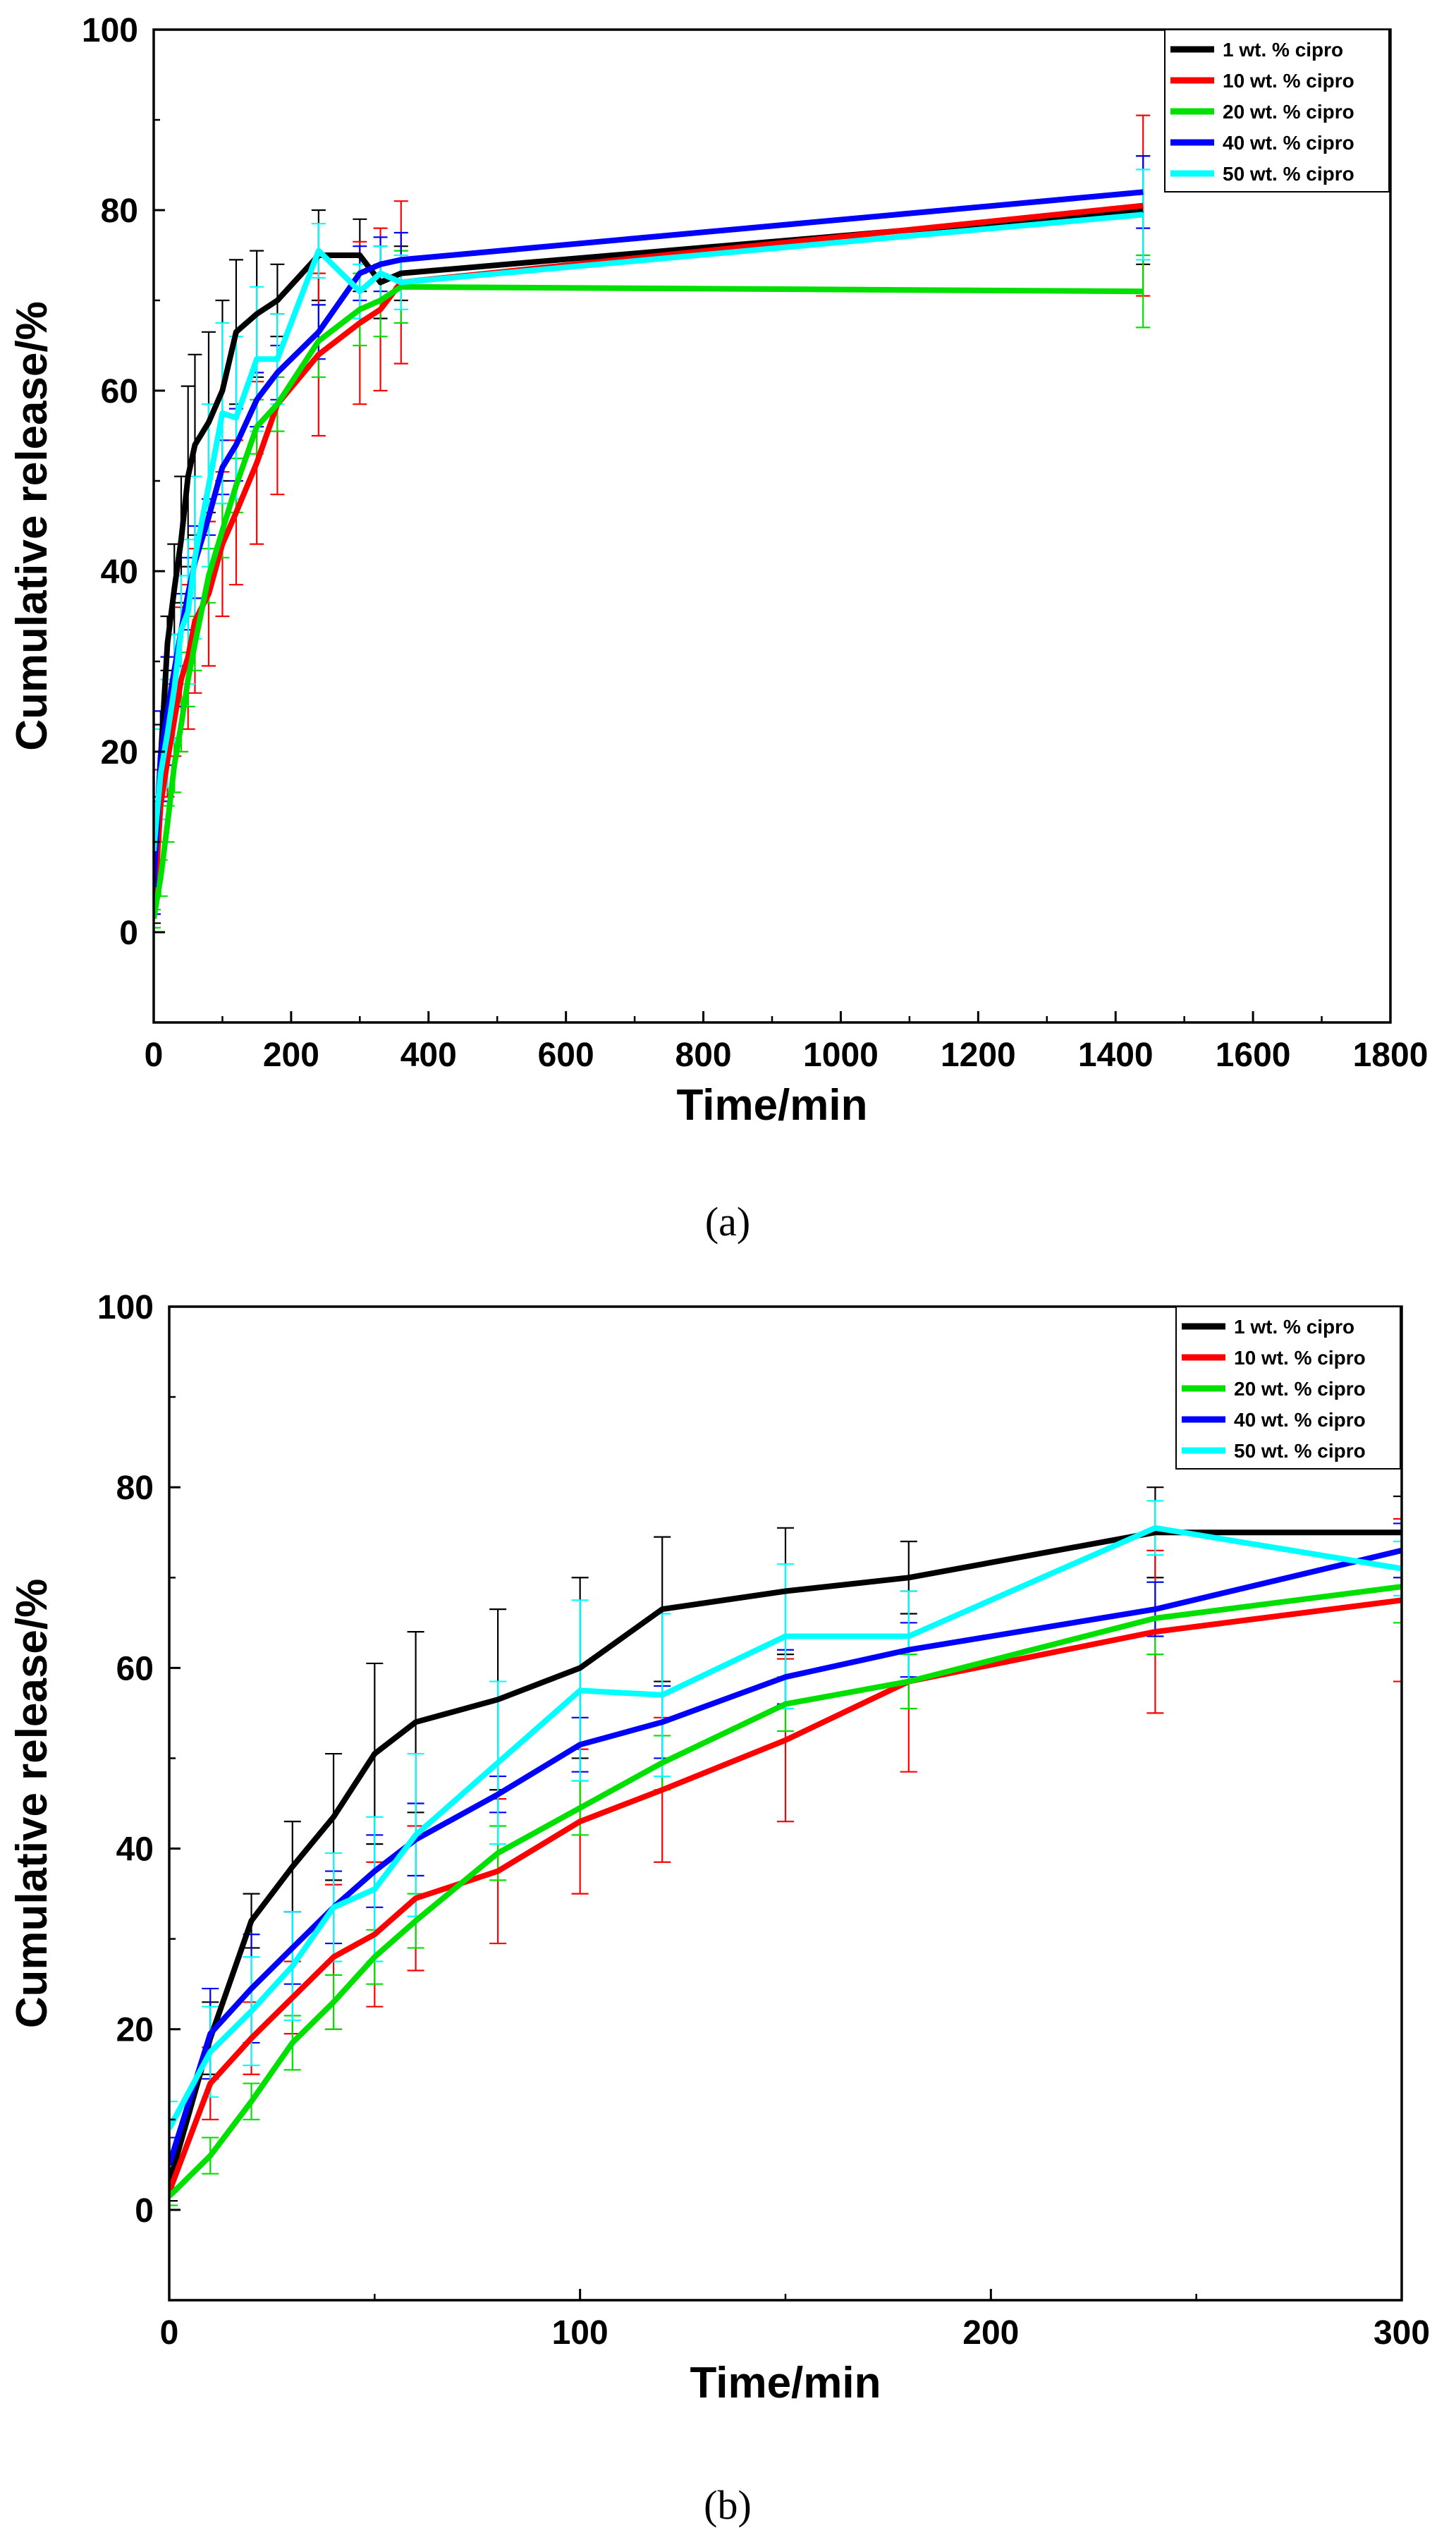  I want to click on x-tick-label: 1600, so click(1253, 1055).